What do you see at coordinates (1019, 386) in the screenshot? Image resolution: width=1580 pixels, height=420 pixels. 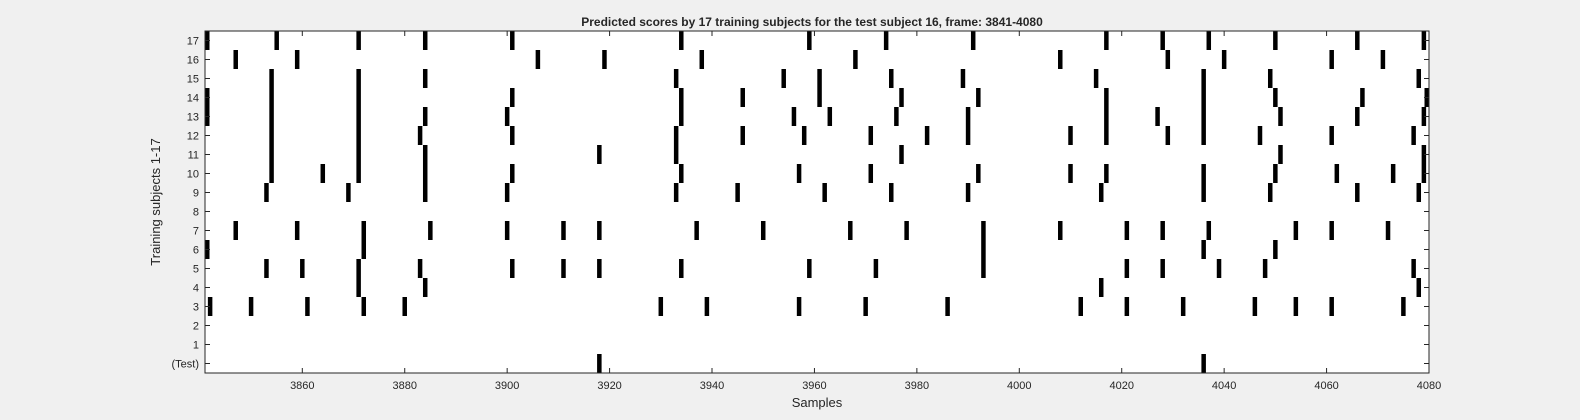 I see `x-tick-label: 4000` at bounding box center [1019, 386].